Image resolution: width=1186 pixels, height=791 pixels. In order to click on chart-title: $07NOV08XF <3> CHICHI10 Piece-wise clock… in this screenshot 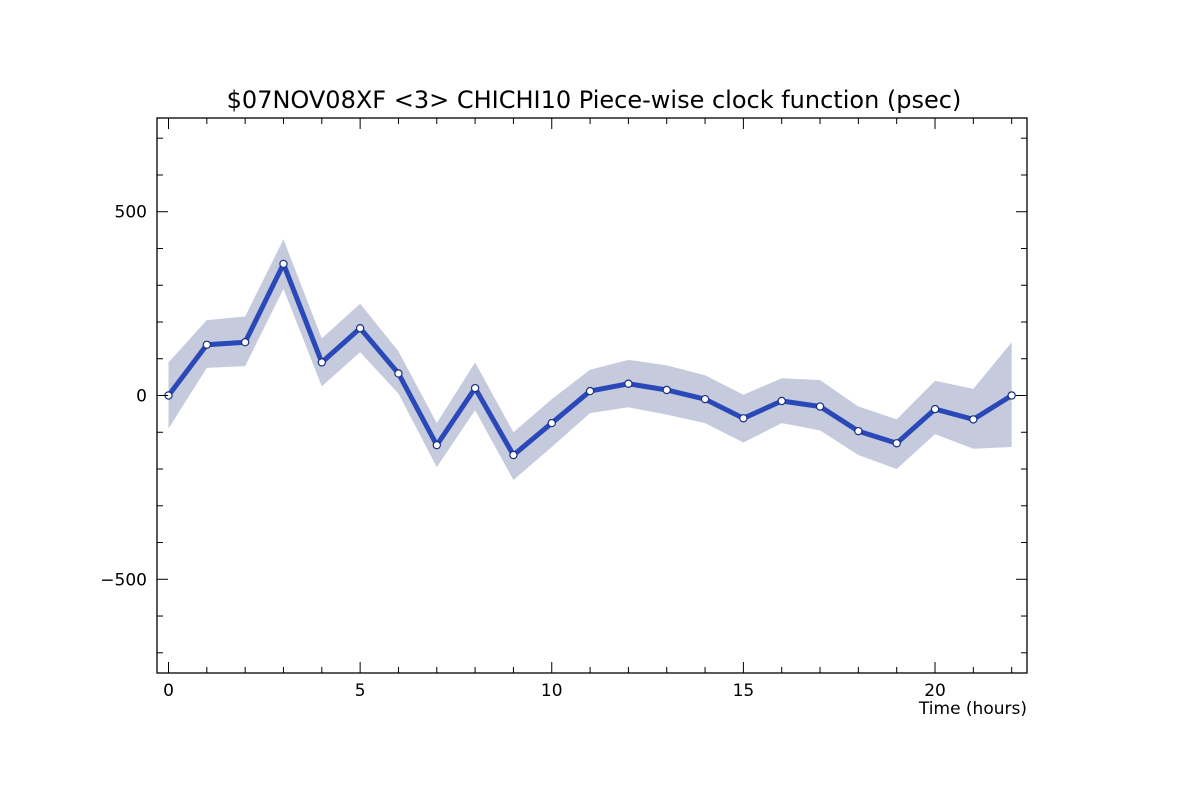, I will do `click(594, 100)`.